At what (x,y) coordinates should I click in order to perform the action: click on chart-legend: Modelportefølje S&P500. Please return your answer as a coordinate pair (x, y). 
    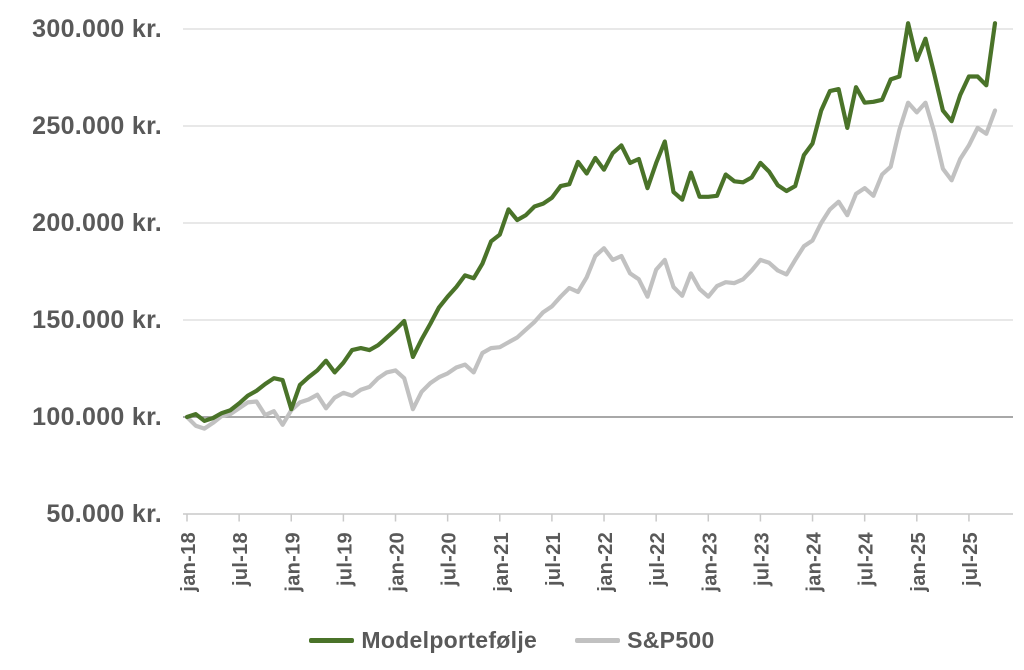
    Looking at the image, I should click on (512, 640).